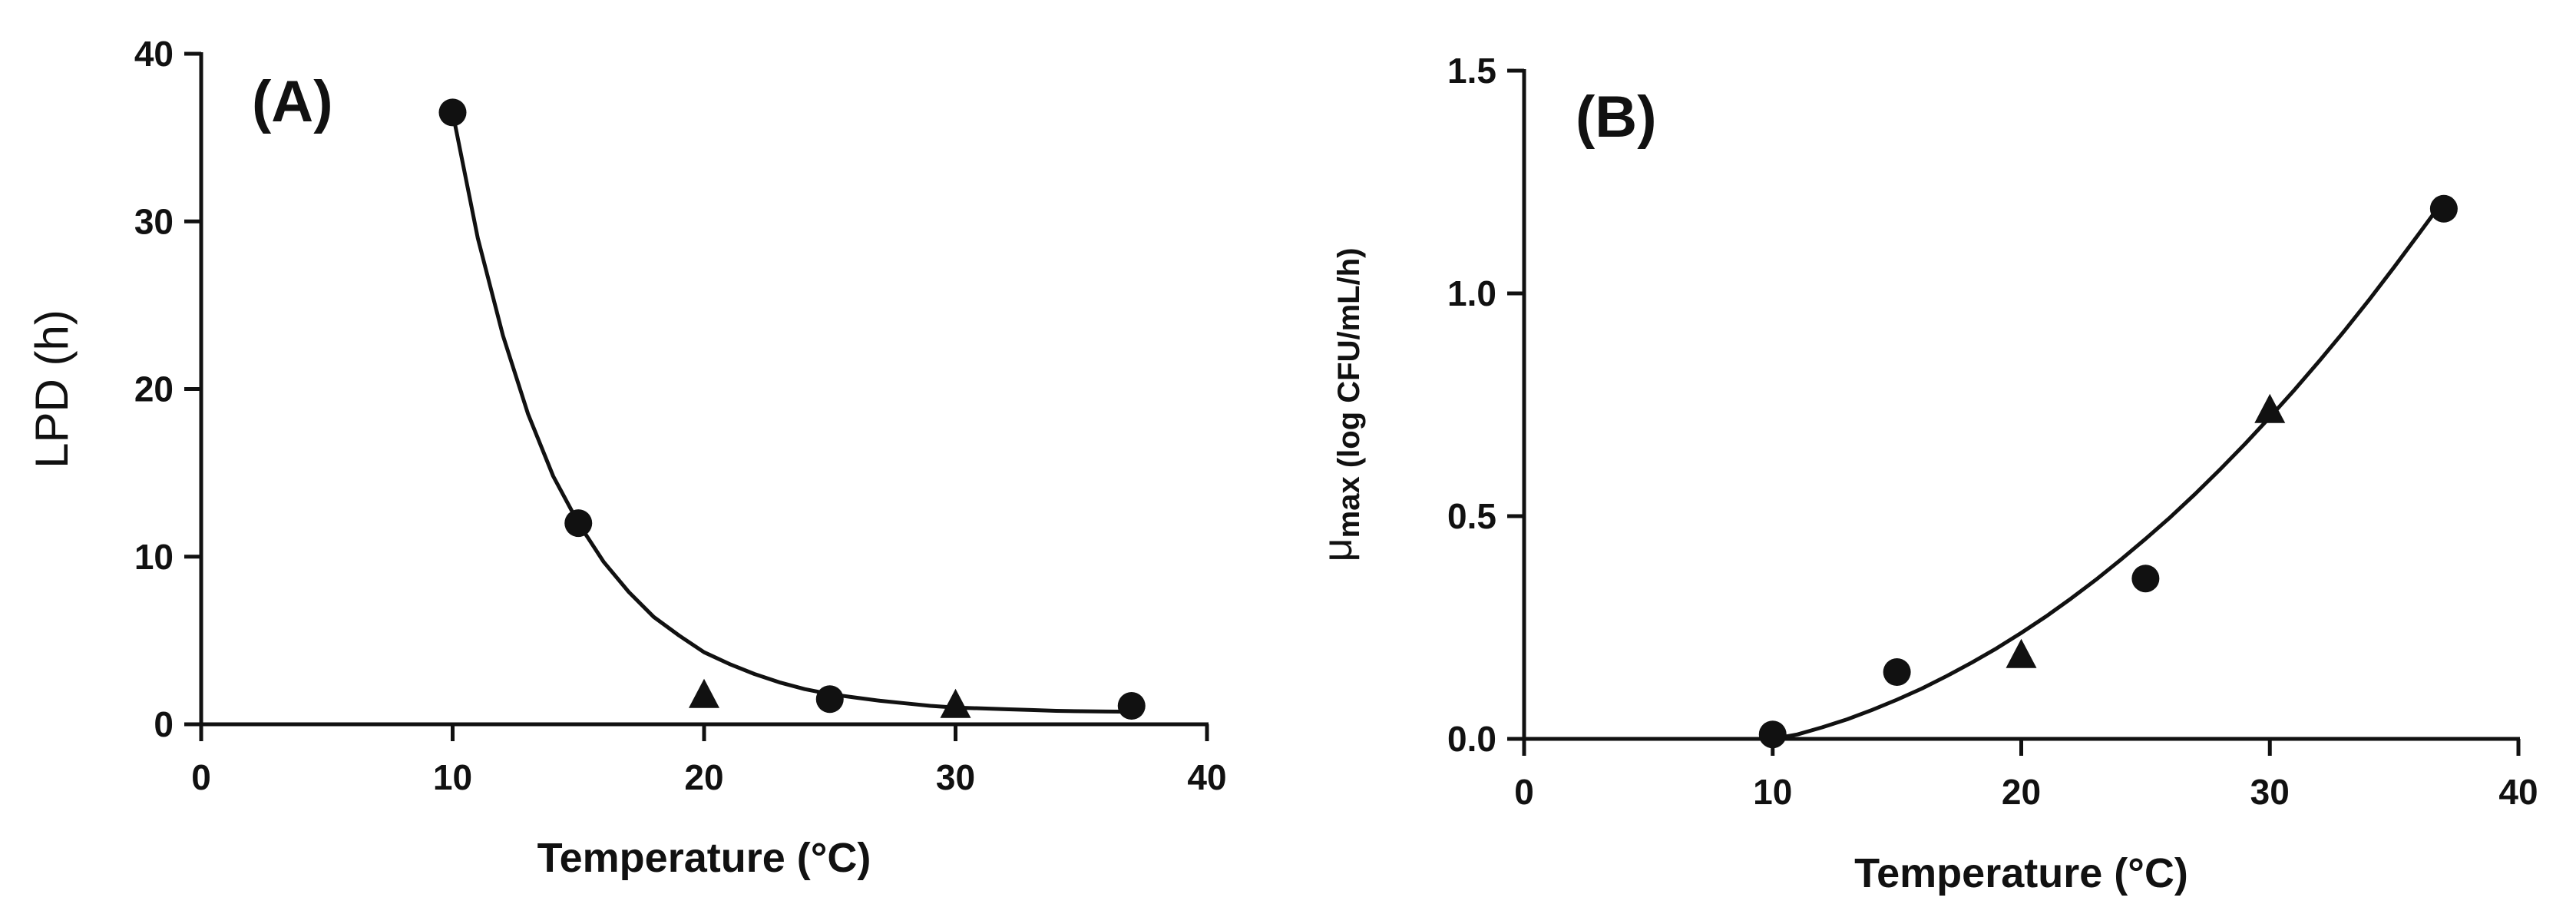 Image resolution: width=2576 pixels, height=914 pixels. I want to click on y-tick-label: 20, so click(154, 389).